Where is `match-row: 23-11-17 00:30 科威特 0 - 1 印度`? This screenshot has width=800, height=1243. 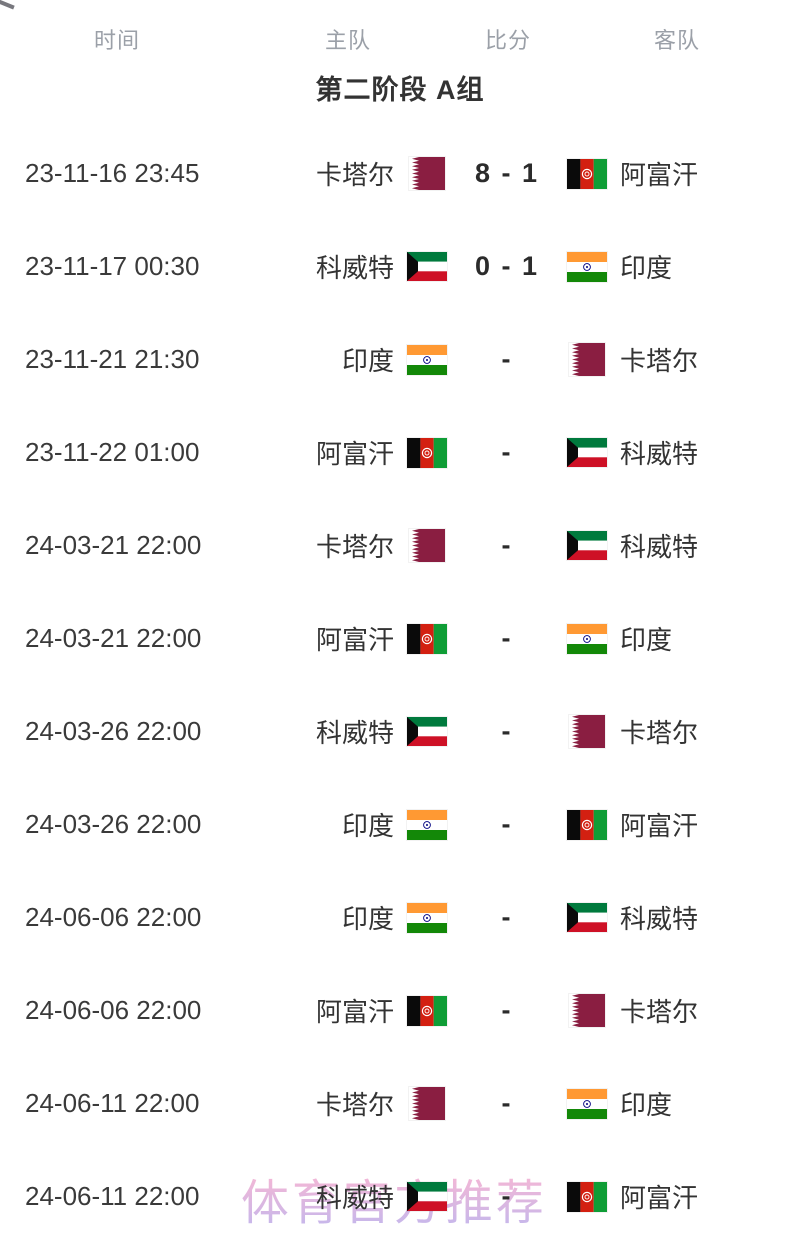
match-row: 23-11-17 00:30 科威特 0 - 1 印度 is located at coordinates (400, 266).